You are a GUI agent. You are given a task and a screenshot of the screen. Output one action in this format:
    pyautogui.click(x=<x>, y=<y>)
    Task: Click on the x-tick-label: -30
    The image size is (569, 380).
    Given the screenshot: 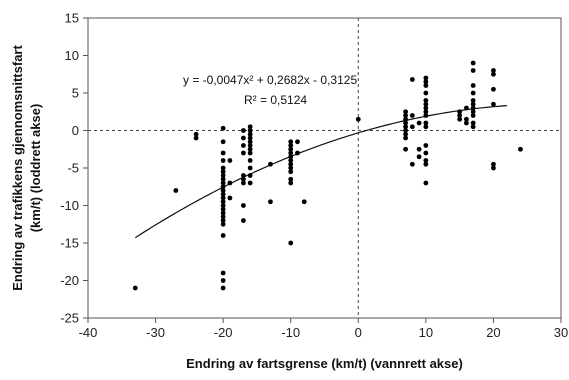 What is the action you would take?
    pyautogui.click(x=155, y=332)
    